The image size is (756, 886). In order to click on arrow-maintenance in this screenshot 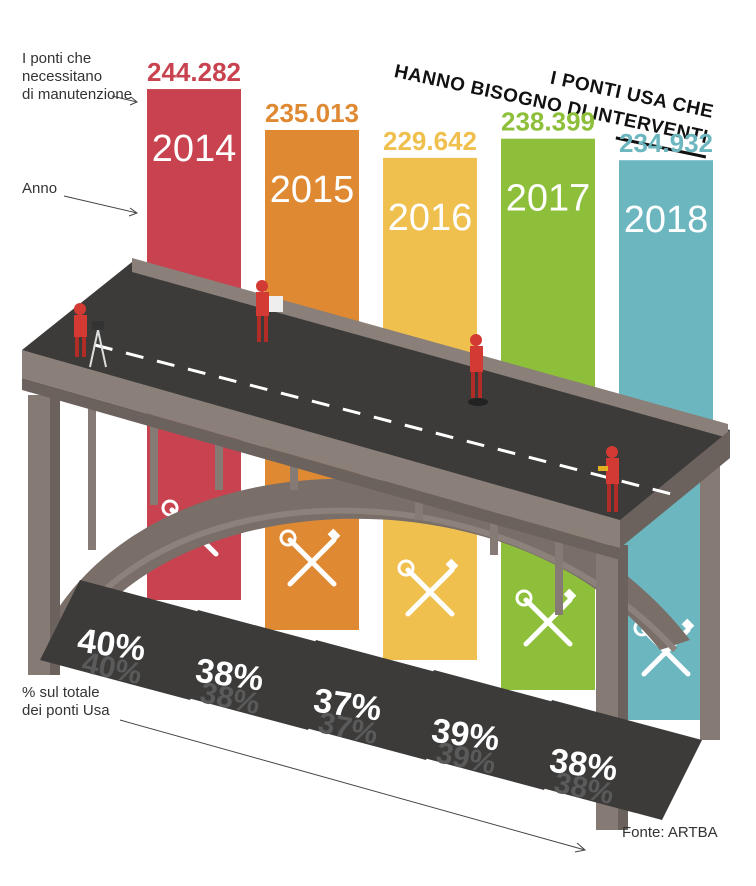, I will do `click(124, 99)`.